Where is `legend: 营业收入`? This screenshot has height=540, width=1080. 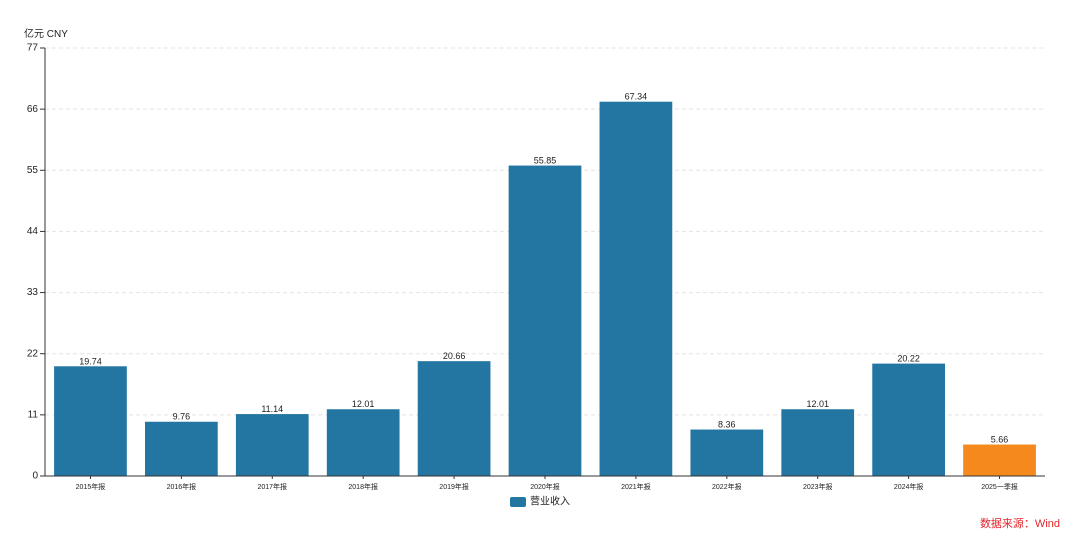 legend: 营业收入 is located at coordinates (540, 501).